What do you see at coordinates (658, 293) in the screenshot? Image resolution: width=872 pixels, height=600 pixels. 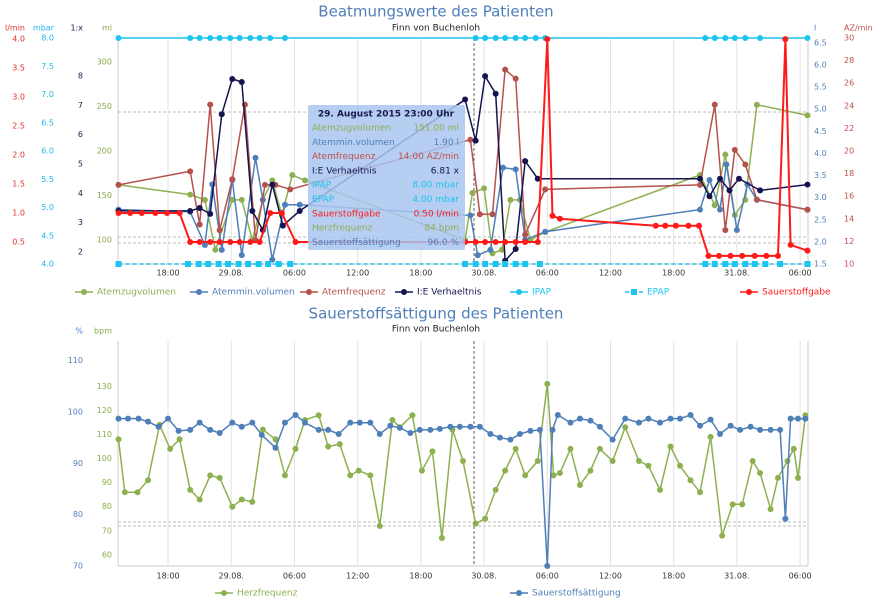 I see `legend-label: EPAP` at bounding box center [658, 293].